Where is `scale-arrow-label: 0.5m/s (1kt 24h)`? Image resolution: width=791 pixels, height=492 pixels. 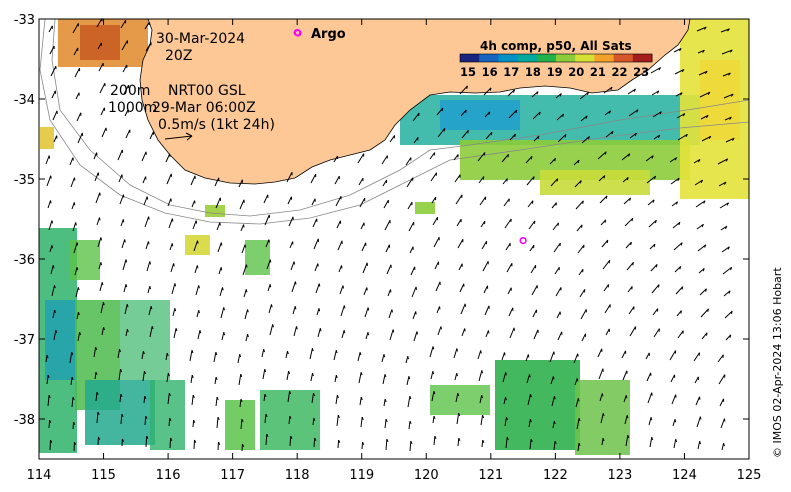 scale-arrow-label: 0.5m/s (1kt 24h) is located at coordinates (216, 125).